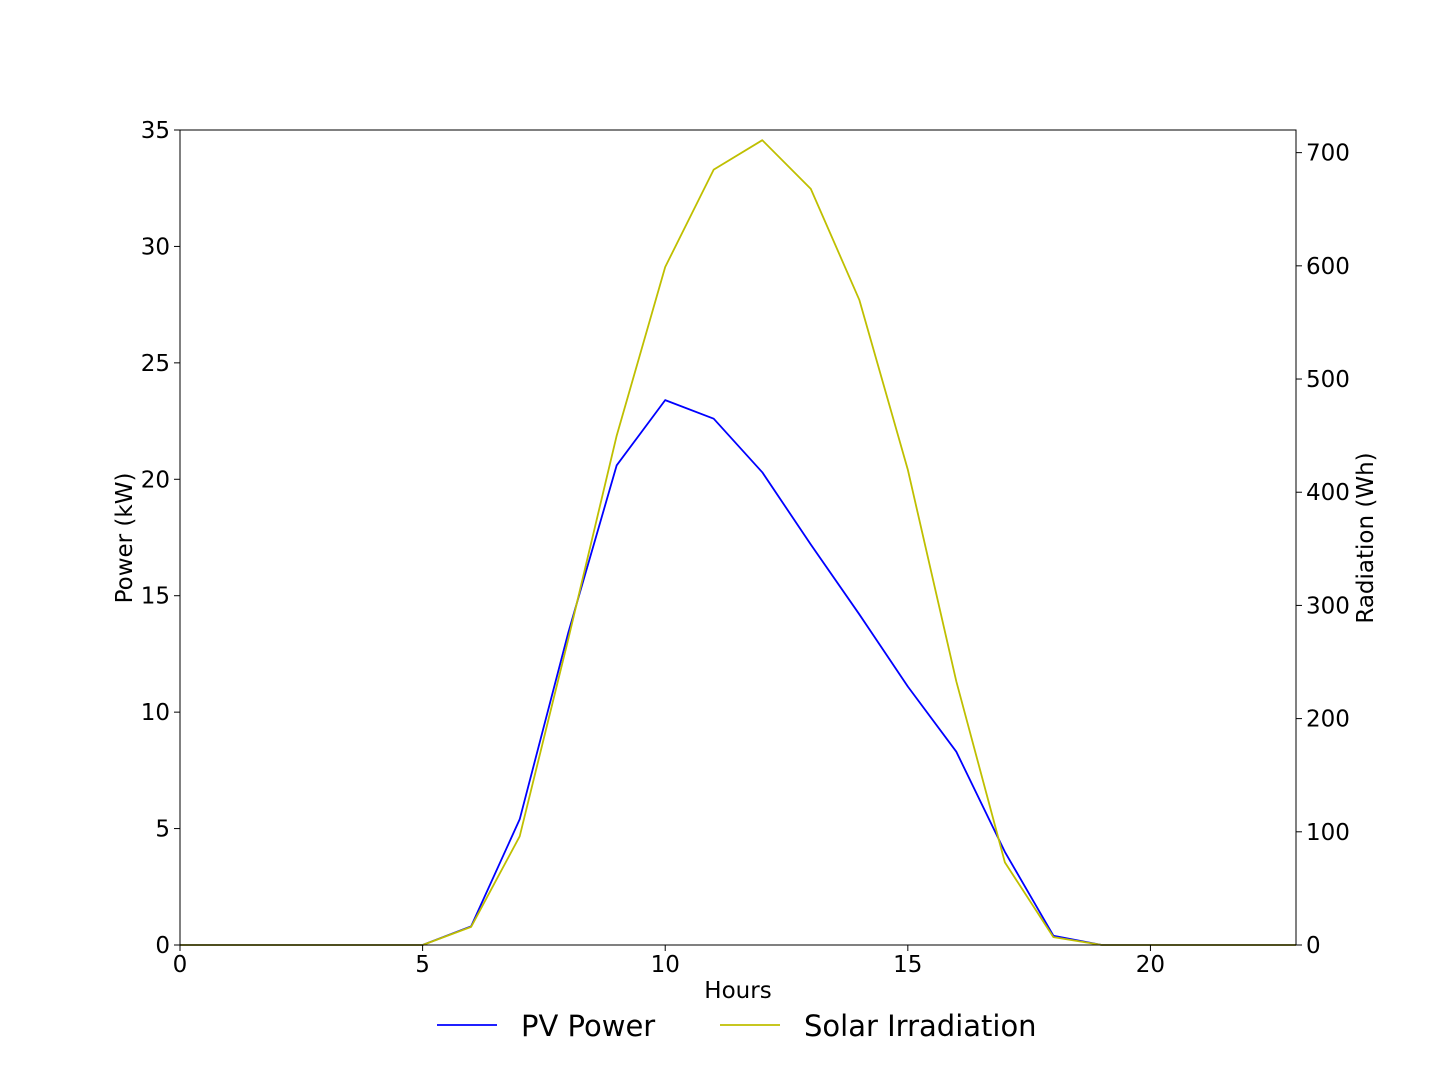  Describe the element at coordinates (1313, 946) in the screenshot. I see `right-y-tick-label: 0` at that location.